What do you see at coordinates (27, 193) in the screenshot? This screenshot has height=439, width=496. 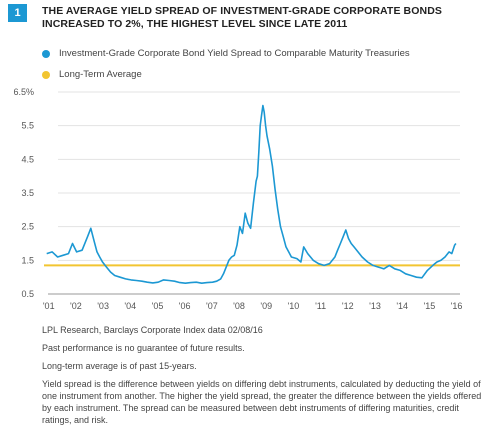 I see `y-tick-label: 3.5` at bounding box center [27, 193].